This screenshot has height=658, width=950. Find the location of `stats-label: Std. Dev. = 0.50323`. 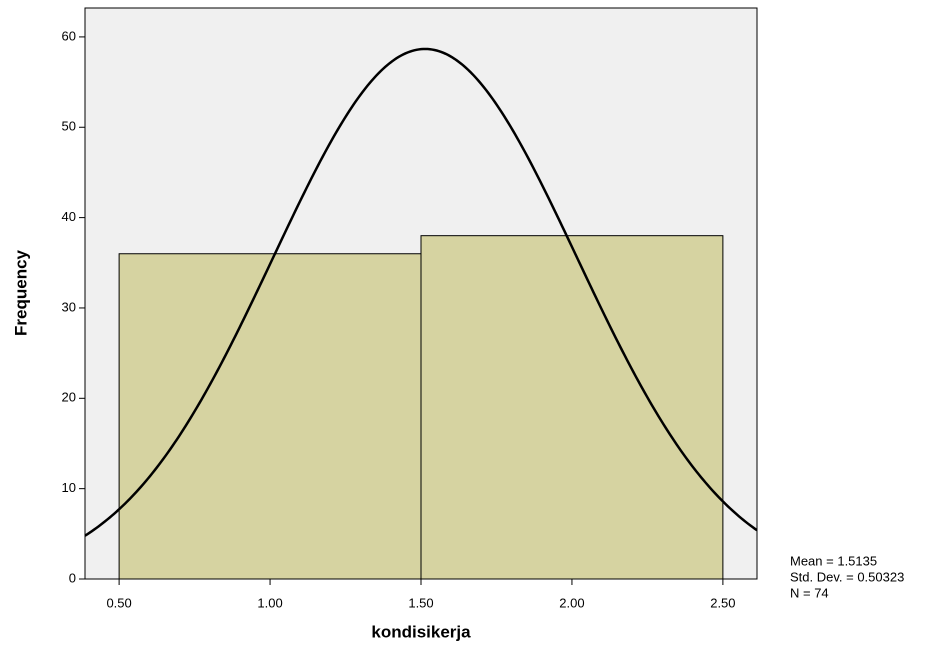

stats-label: Std. Dev. = 0.50323 is located at coordinates (847, 576).